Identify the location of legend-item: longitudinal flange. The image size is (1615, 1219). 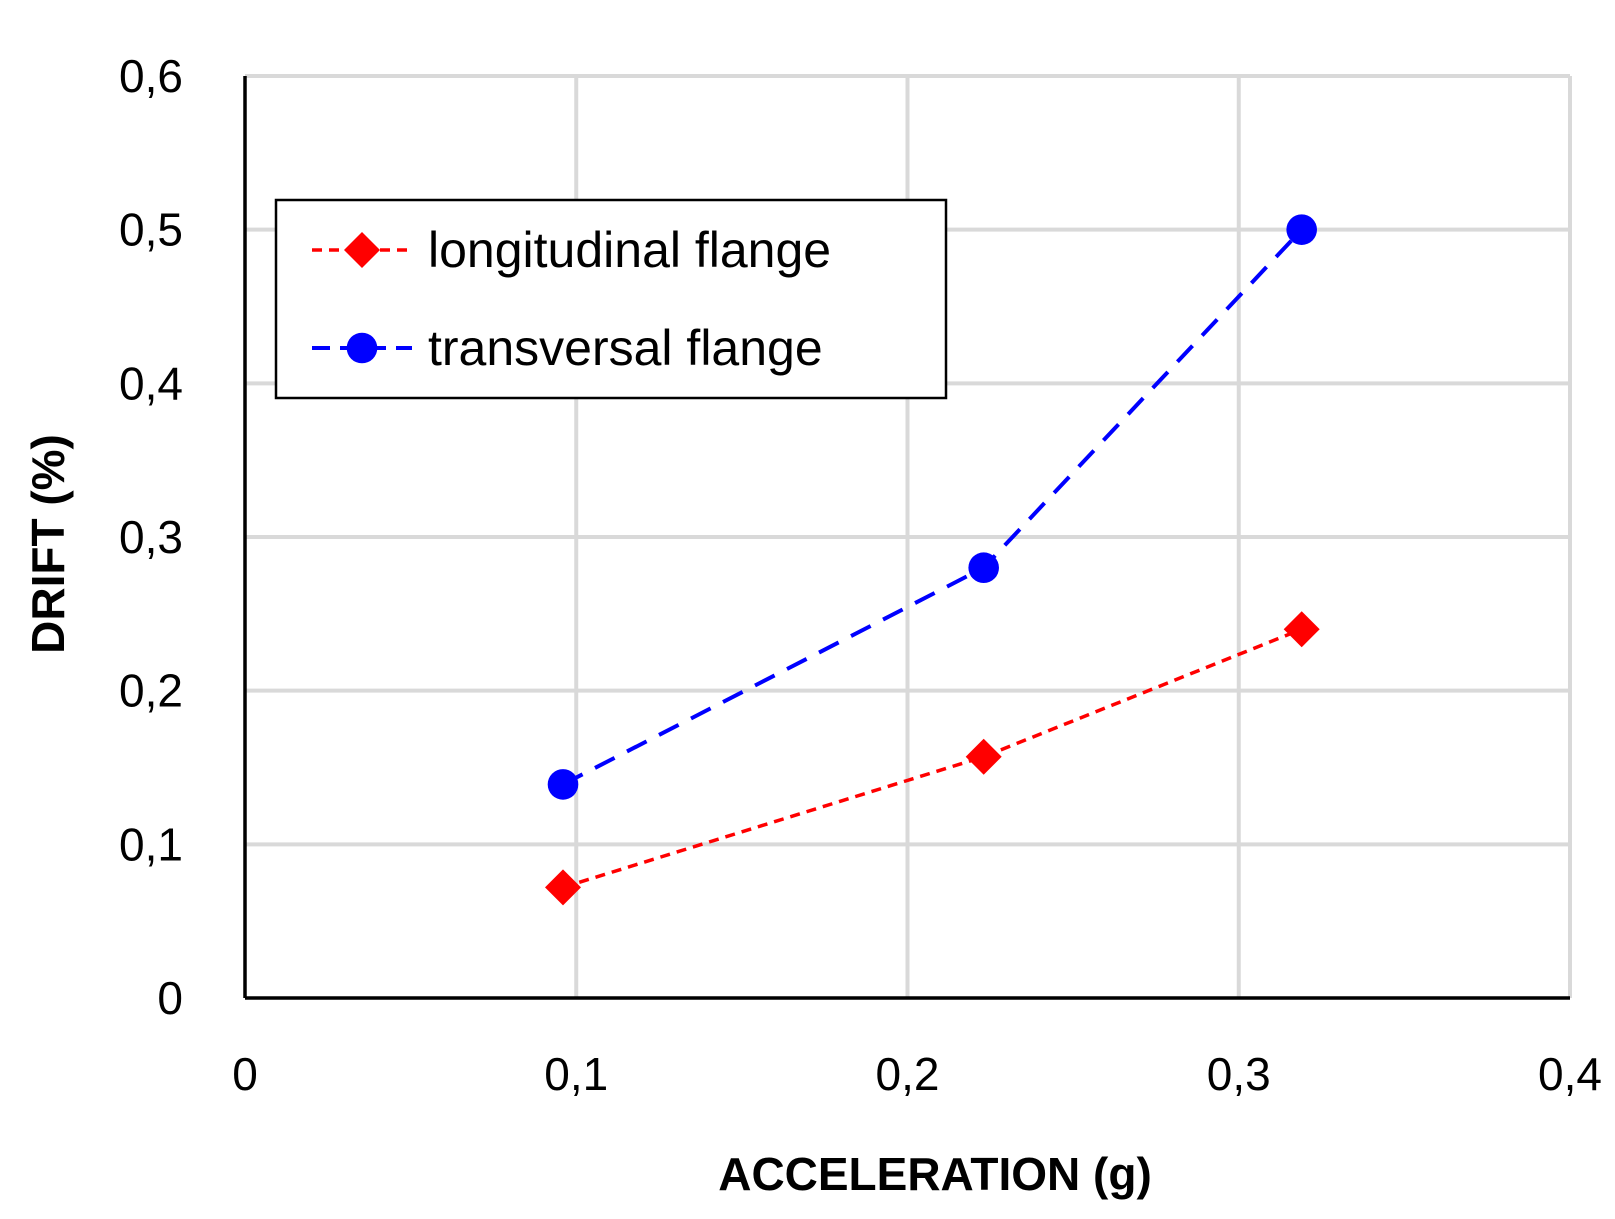
(571, 250).